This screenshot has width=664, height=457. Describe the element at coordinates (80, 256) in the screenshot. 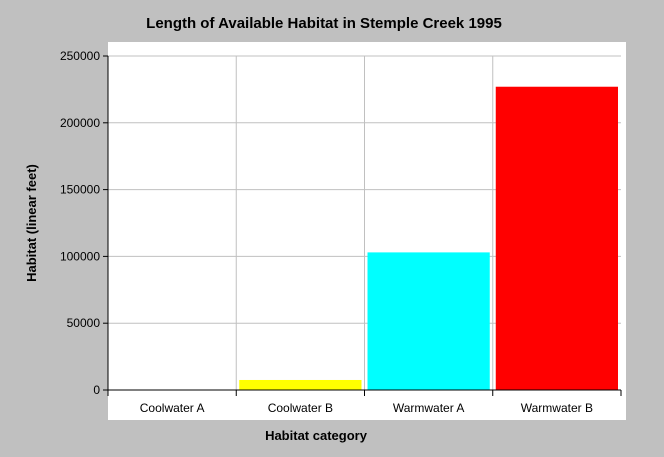

I see `y-tick-label: 100000` at that location.